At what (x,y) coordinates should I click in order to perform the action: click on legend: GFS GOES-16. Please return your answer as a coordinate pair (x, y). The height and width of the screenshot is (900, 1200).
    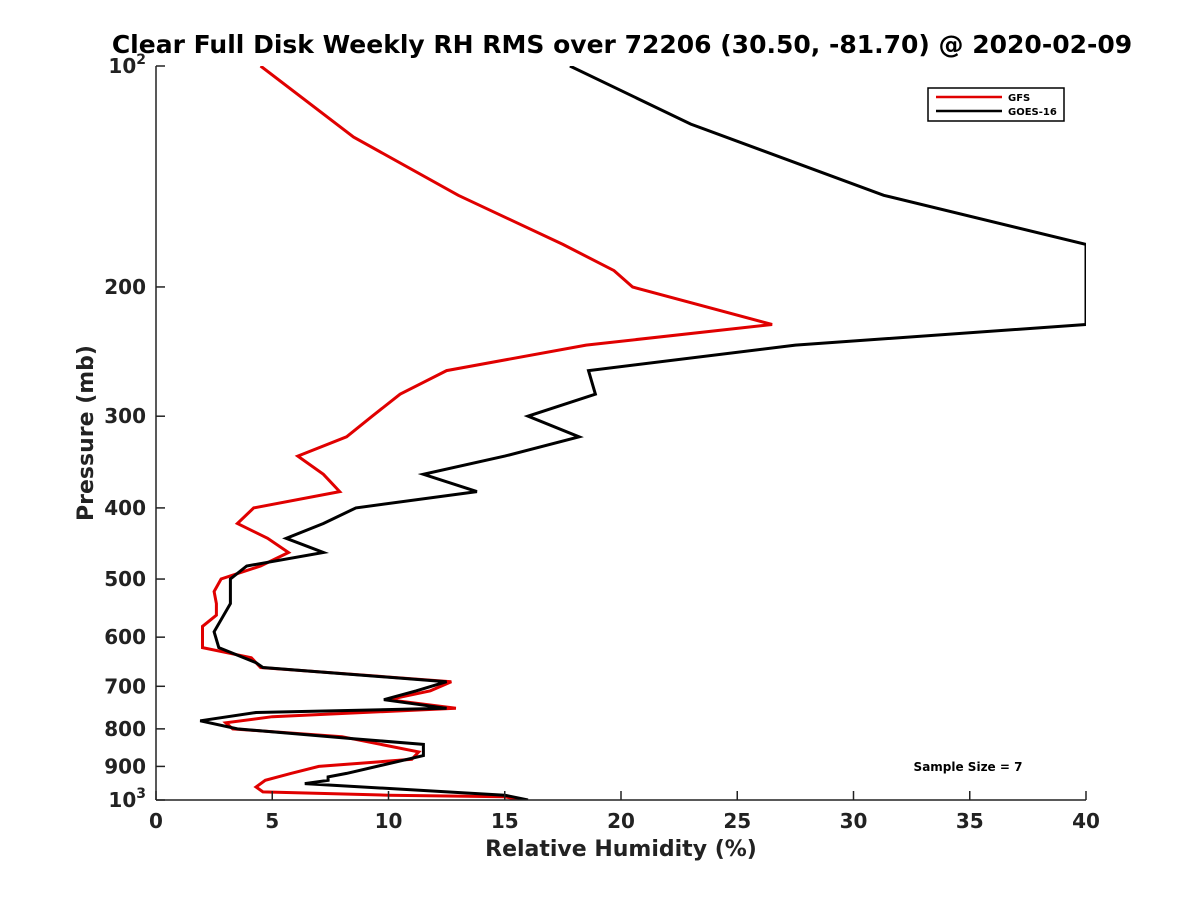
    Looking at the image, I should click on (996, 104).